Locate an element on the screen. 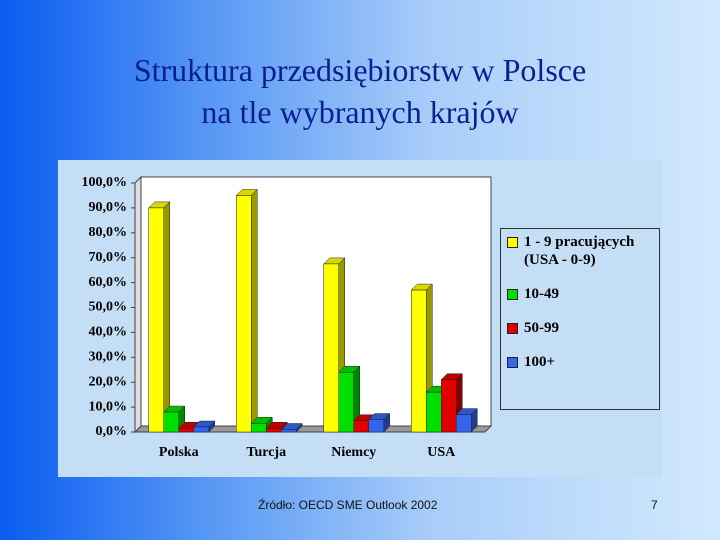 Image resolution: width=720 pixels, height=540 pixels. legend-label: 10-49 is located at coordinates (541, 294).